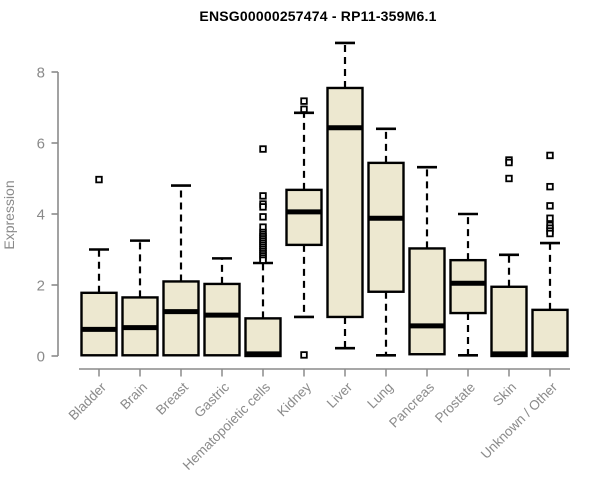 The height and width of the screenshot is (500, 600). I want to click on x-tick-label: Gastric, so click(211, 399).